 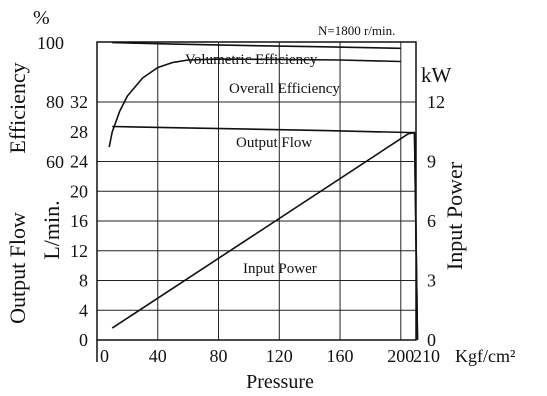 I want to click on volumetric-efficiency-label: Volumetric Efficiency, so click(x=251, y=60).